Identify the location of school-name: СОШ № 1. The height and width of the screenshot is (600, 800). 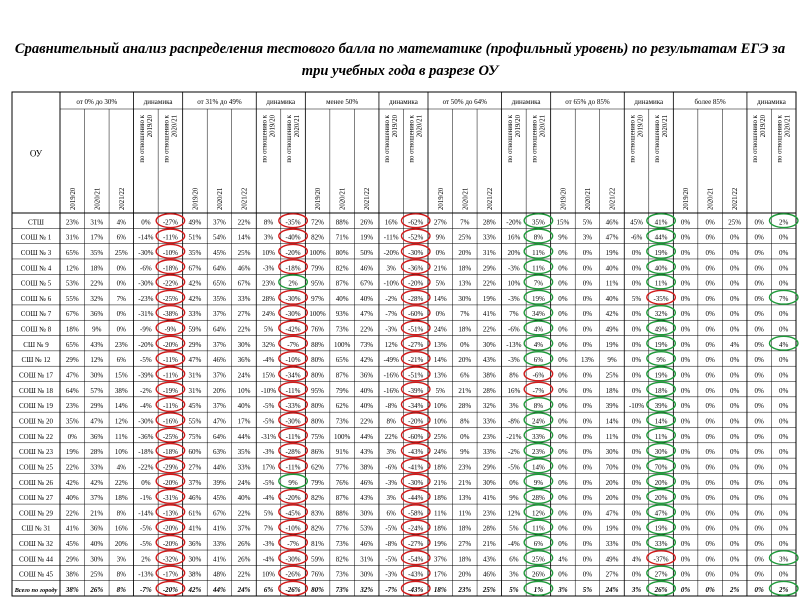
(36, 238).